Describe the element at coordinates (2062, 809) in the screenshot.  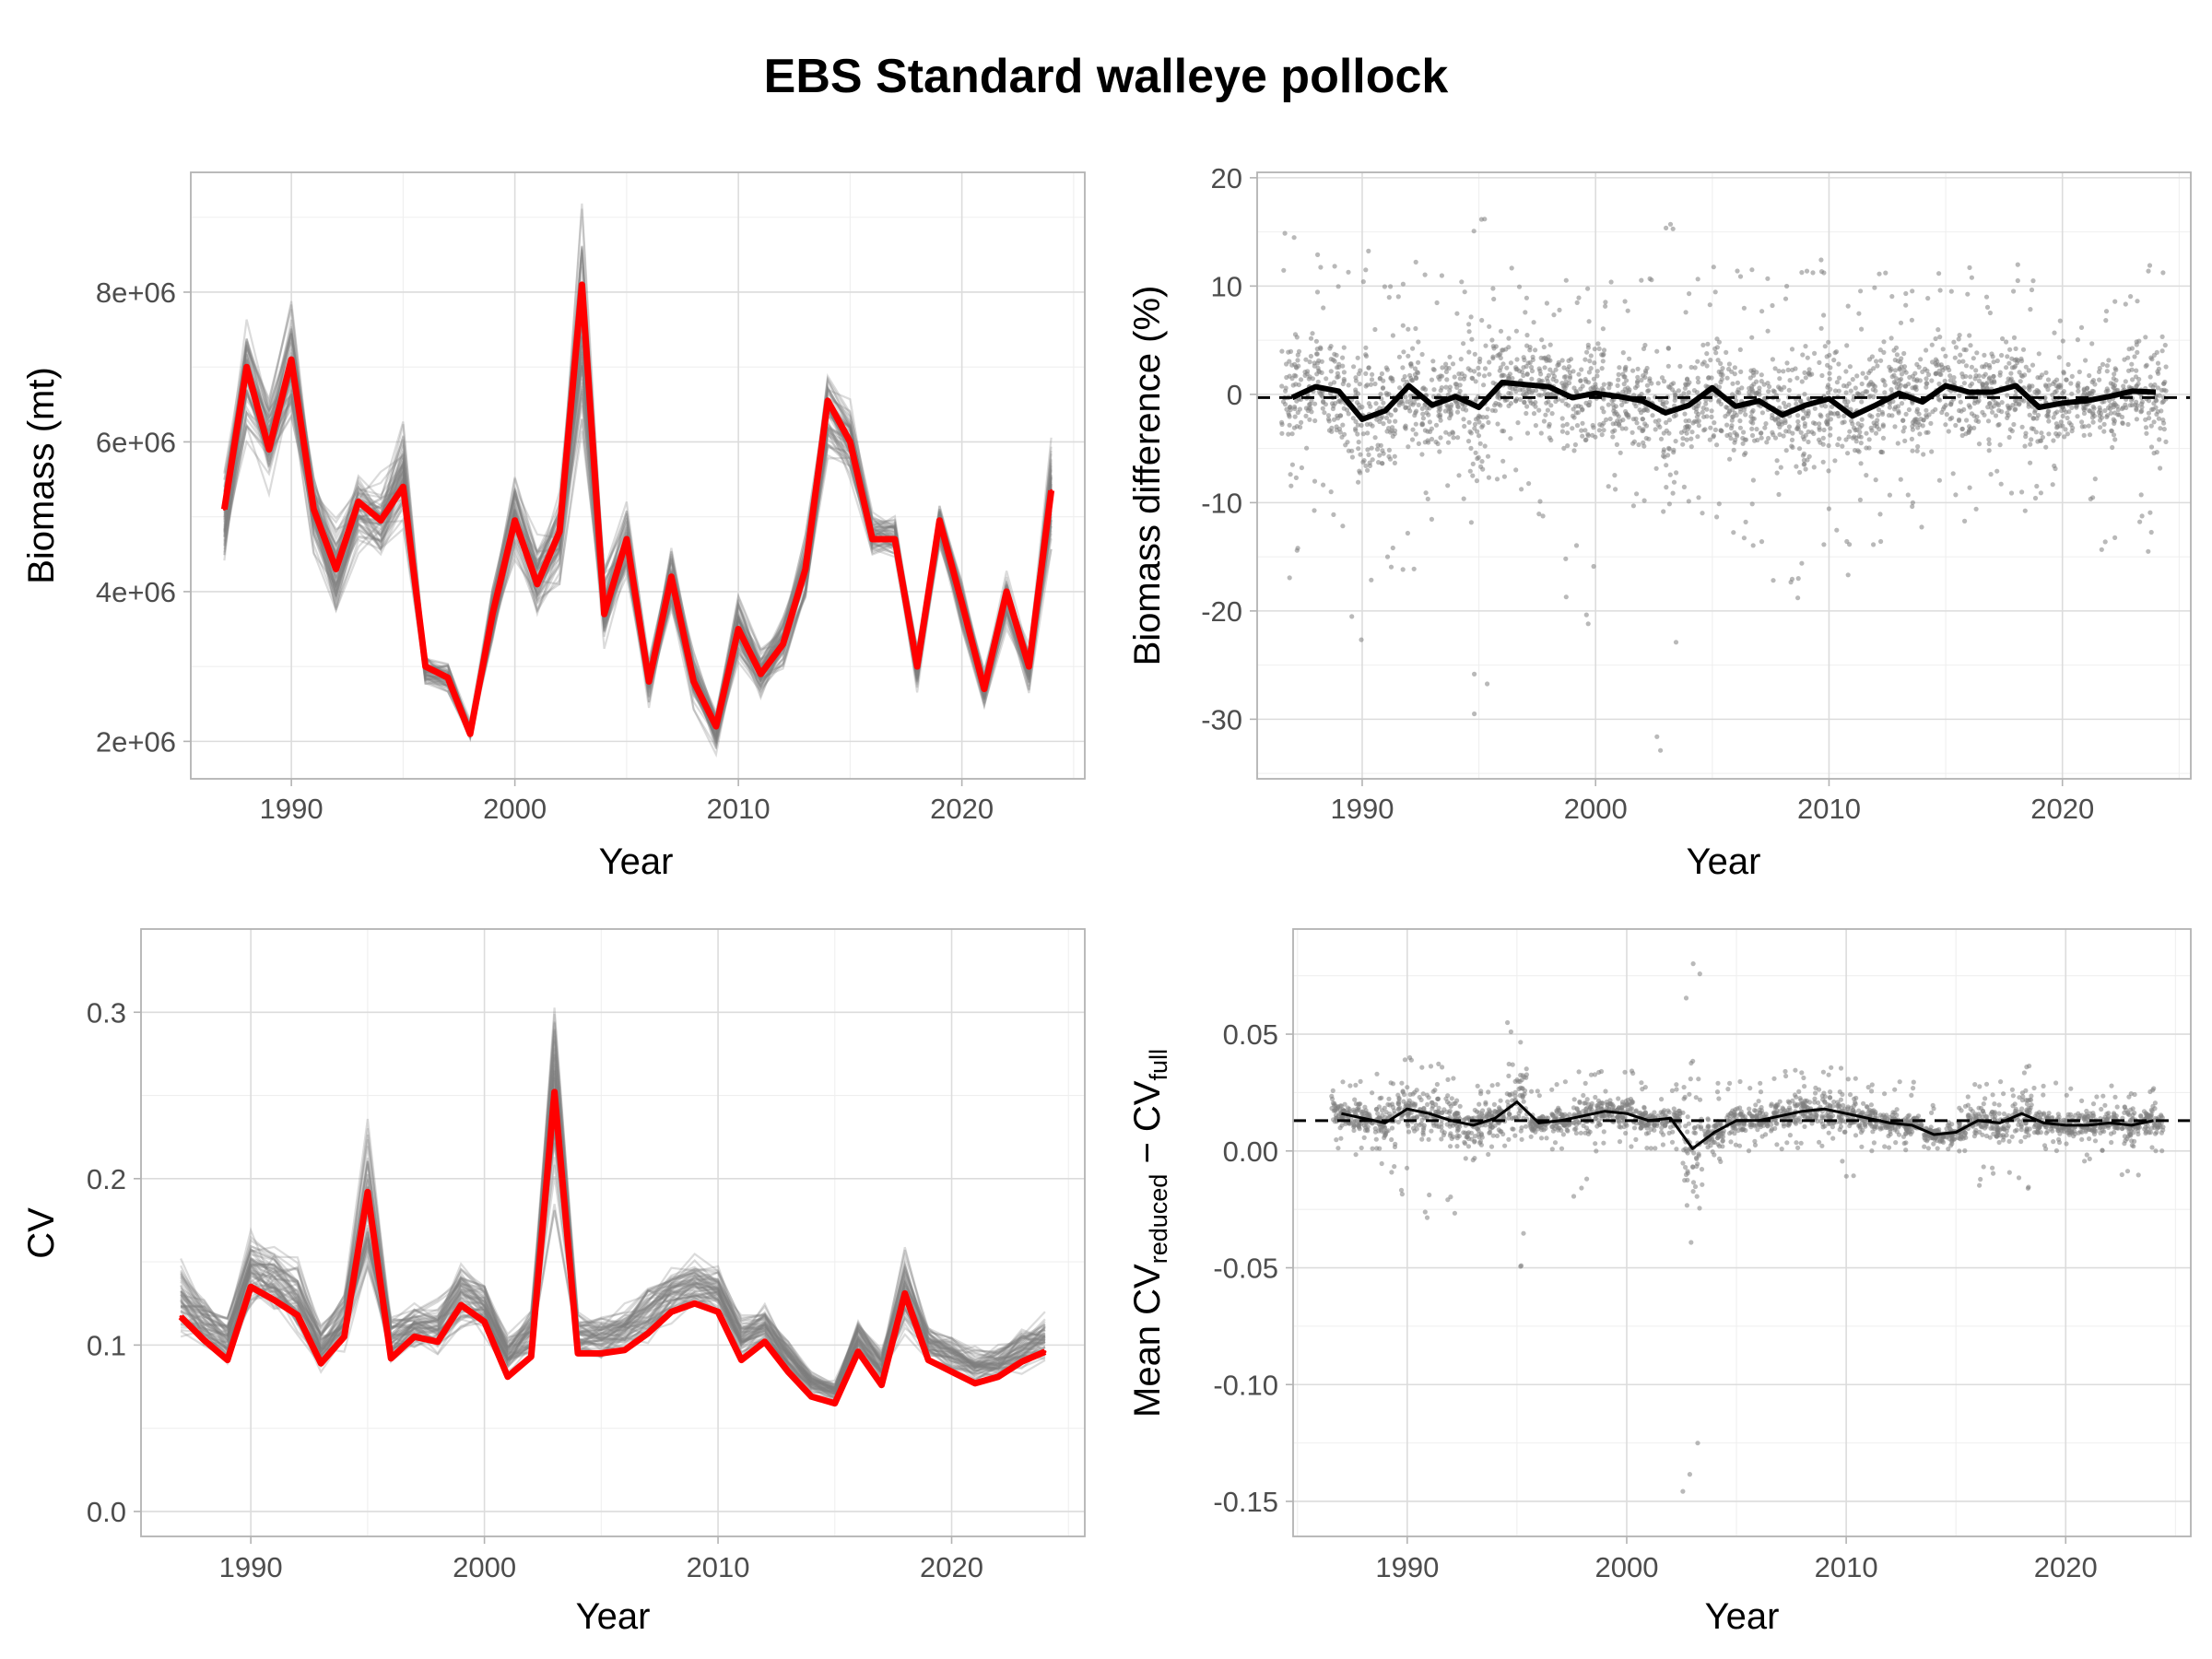
I see `x-tick-label: 2020` at that location.